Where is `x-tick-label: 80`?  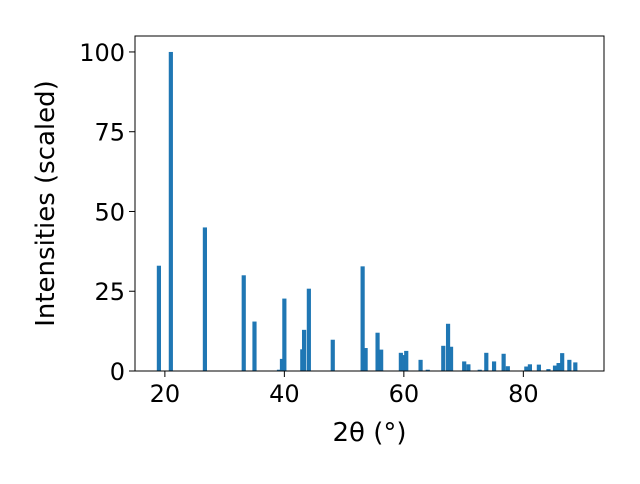 x-tick-label: 80 is located at coordinates (523, 394).